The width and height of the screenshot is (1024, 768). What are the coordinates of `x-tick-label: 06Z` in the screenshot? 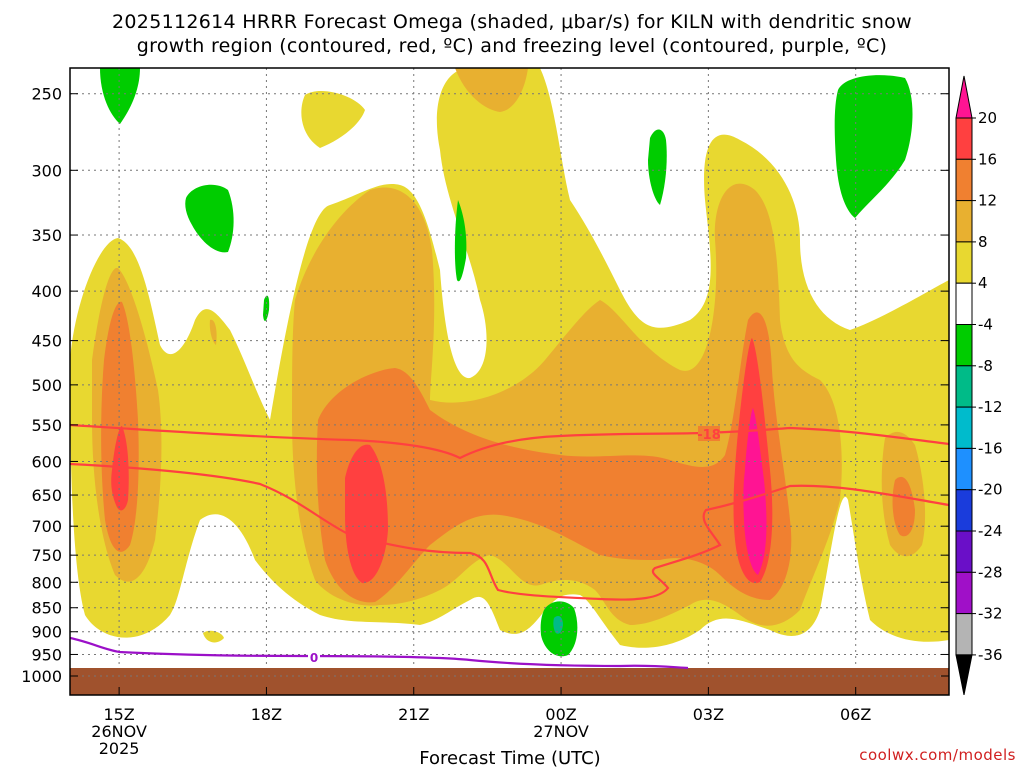 It's located at (855, 714).